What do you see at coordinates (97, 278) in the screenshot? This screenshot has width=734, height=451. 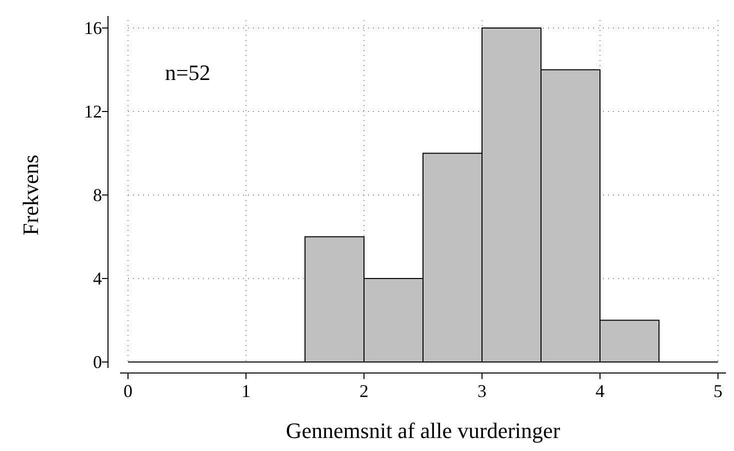 I see `y-tick-label: 4` at bounding box center [97, 278].